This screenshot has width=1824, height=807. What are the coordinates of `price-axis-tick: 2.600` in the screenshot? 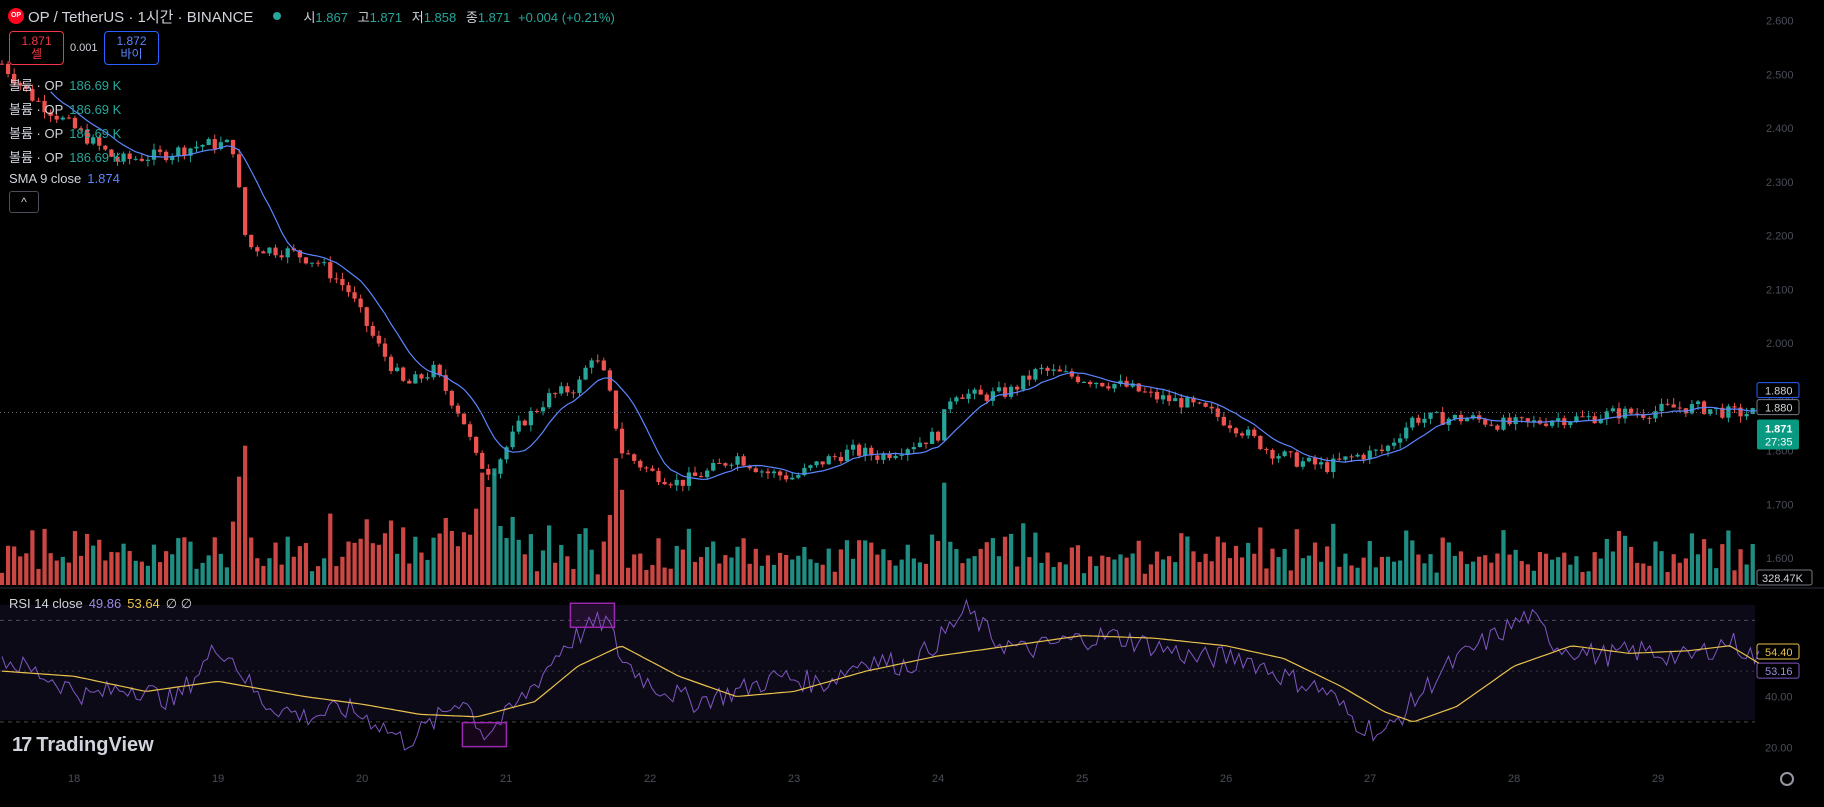 It's located at (1780, 22).